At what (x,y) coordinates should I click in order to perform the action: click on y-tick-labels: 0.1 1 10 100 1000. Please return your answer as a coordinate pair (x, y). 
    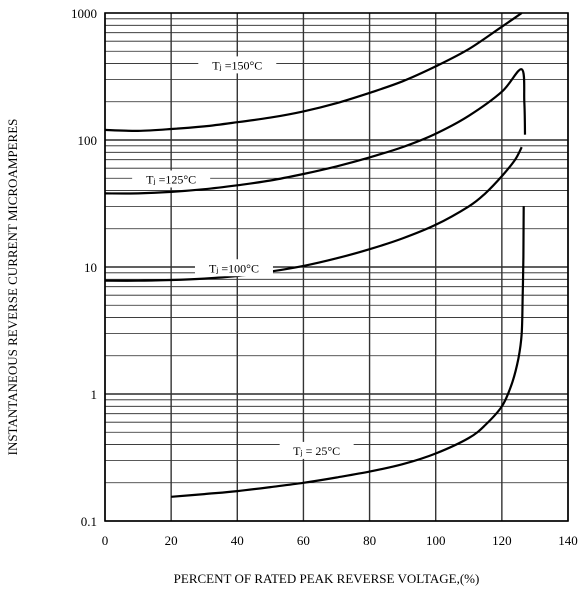
    Looking at the image, I should click on (84, 267).